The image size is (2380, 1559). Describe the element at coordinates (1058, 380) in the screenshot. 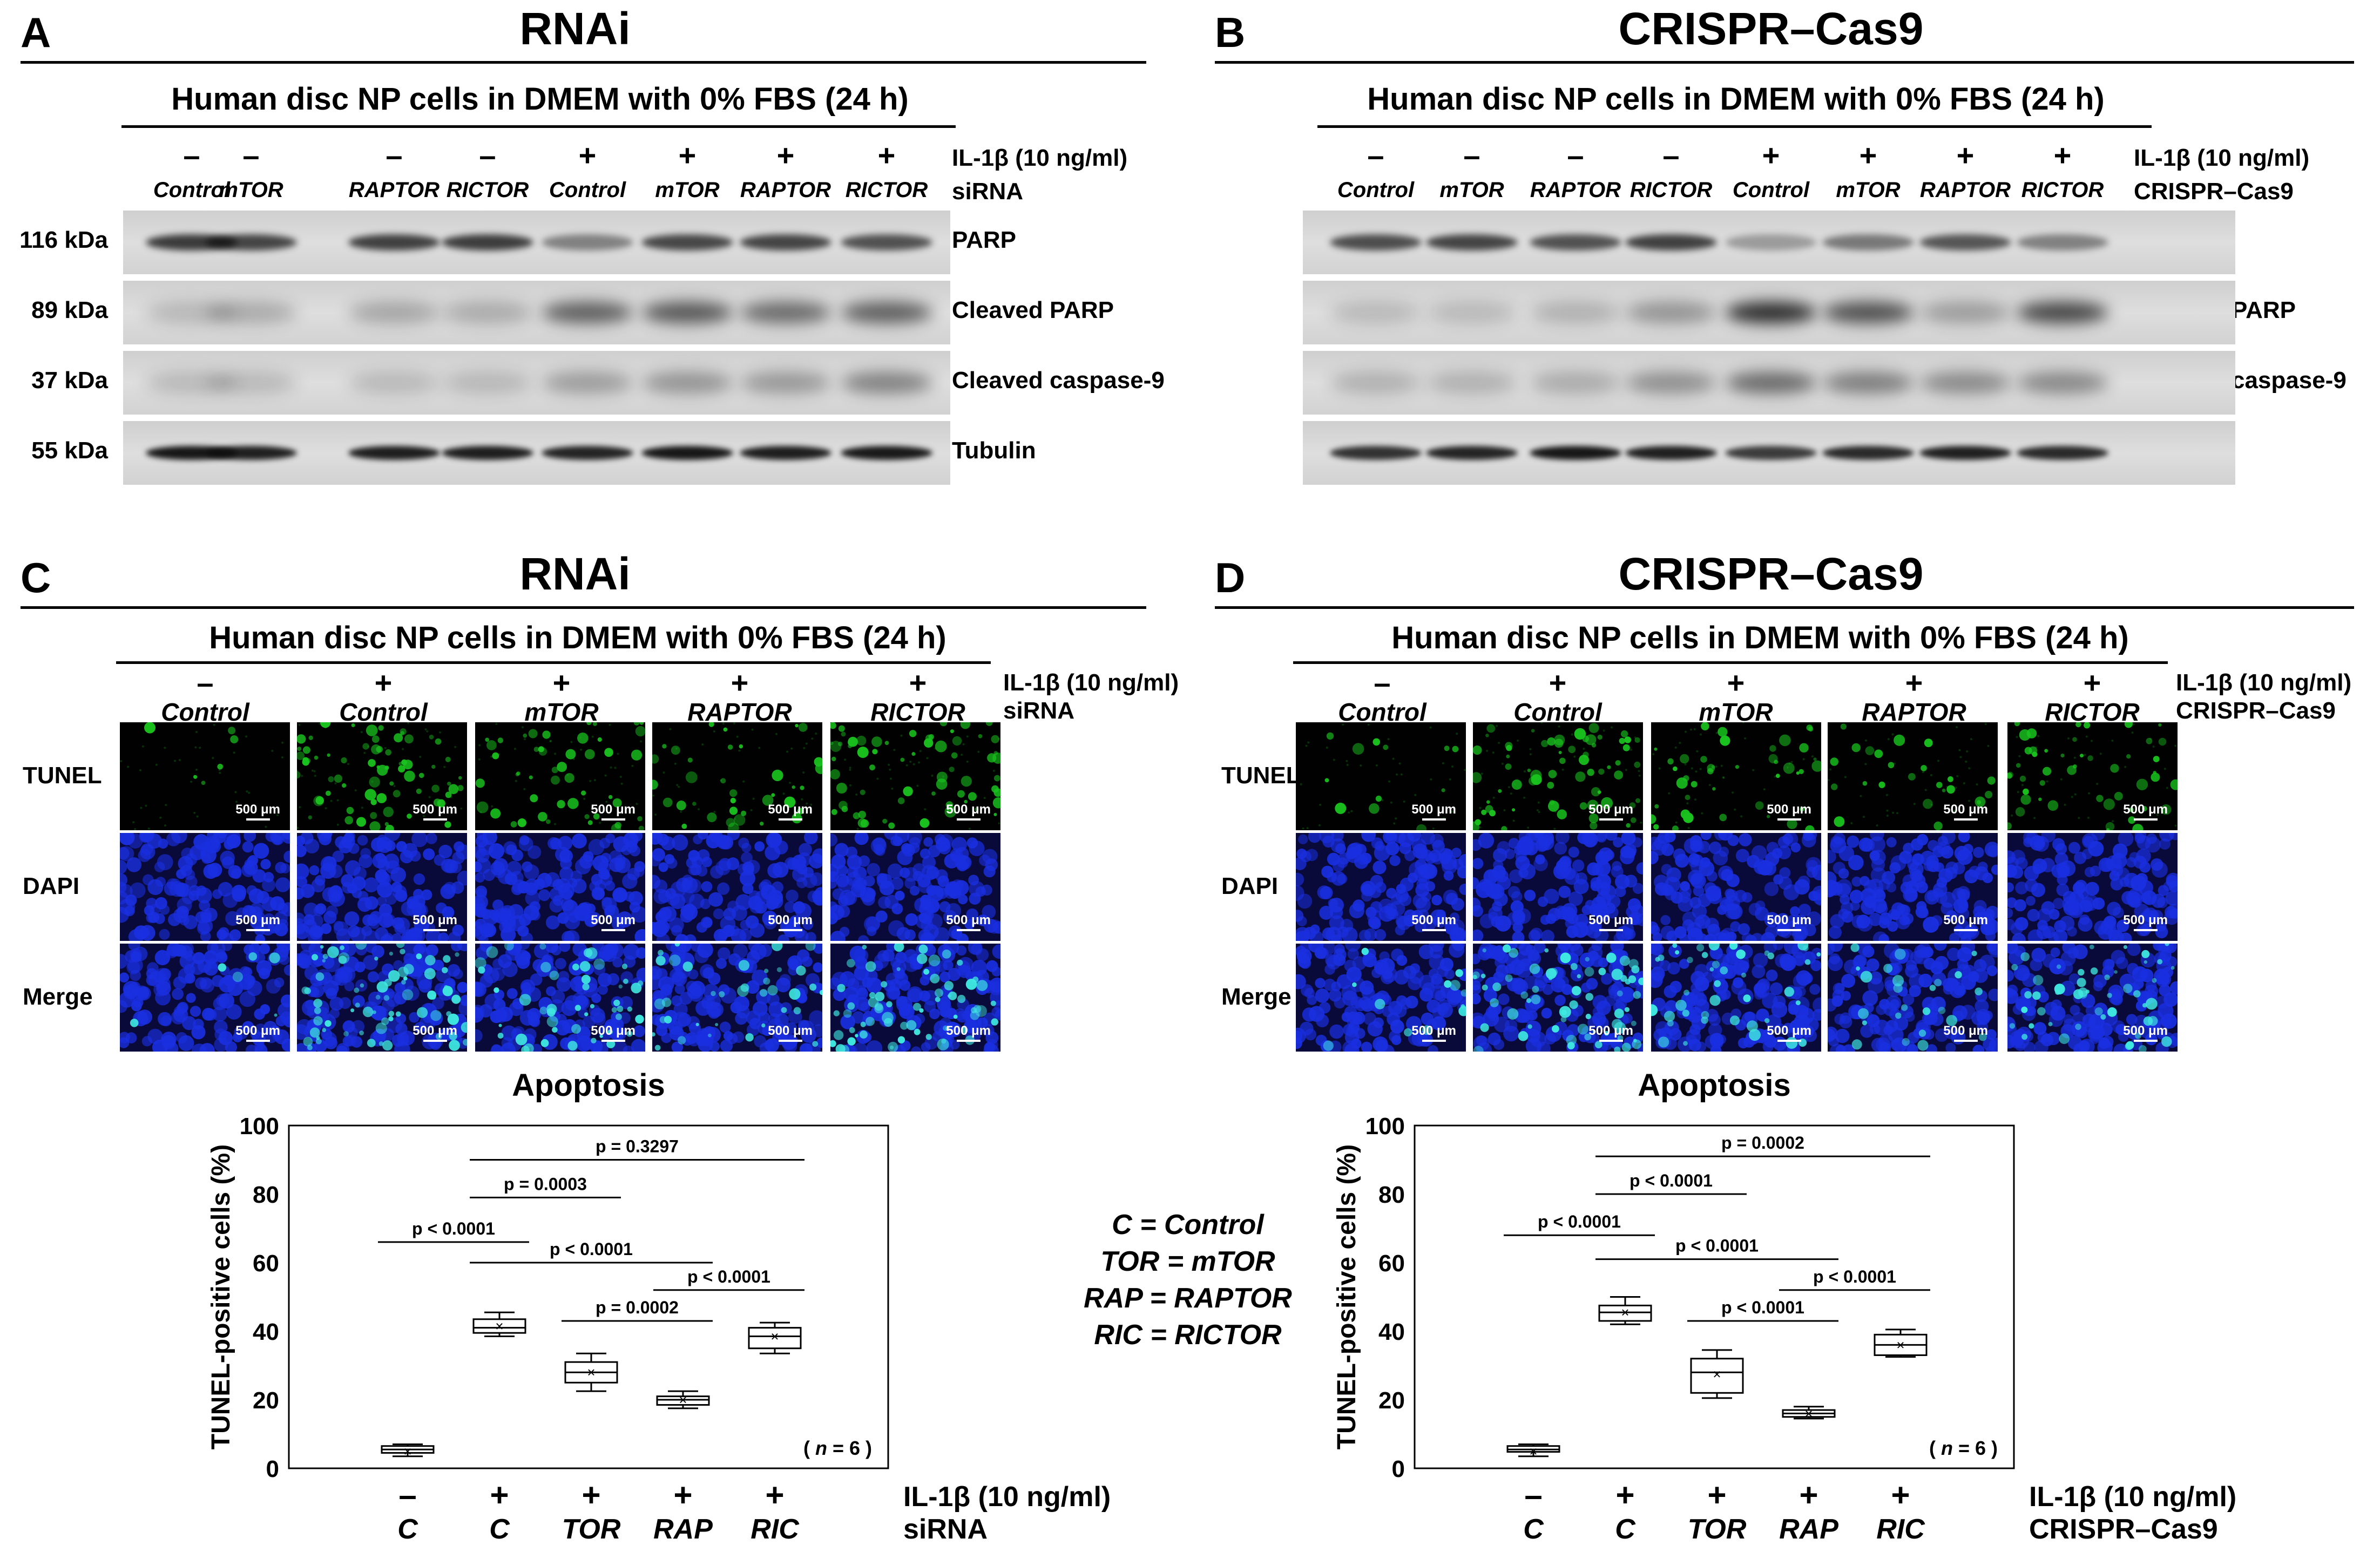

I see `protein-label: Cleaved caspase-9` at that location.